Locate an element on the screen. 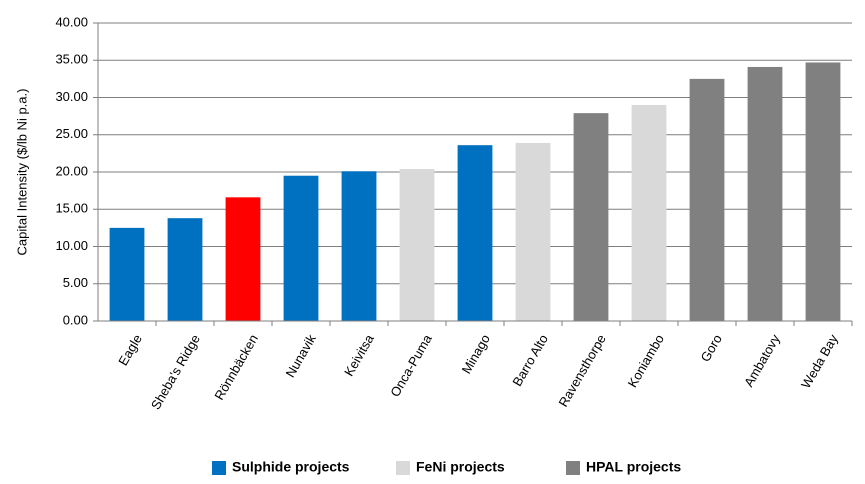 The width and height of the screenshot is (865, 484). x-tick-label: Barro Alto is located at coordinates (530, 360).